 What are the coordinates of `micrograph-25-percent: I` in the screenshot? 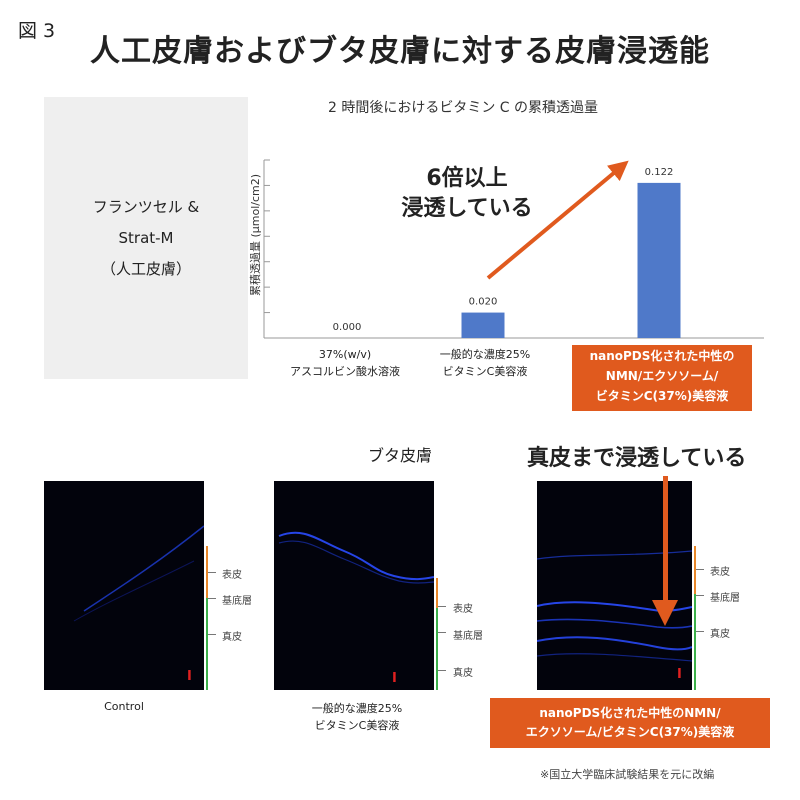 It's located at (354, 585).